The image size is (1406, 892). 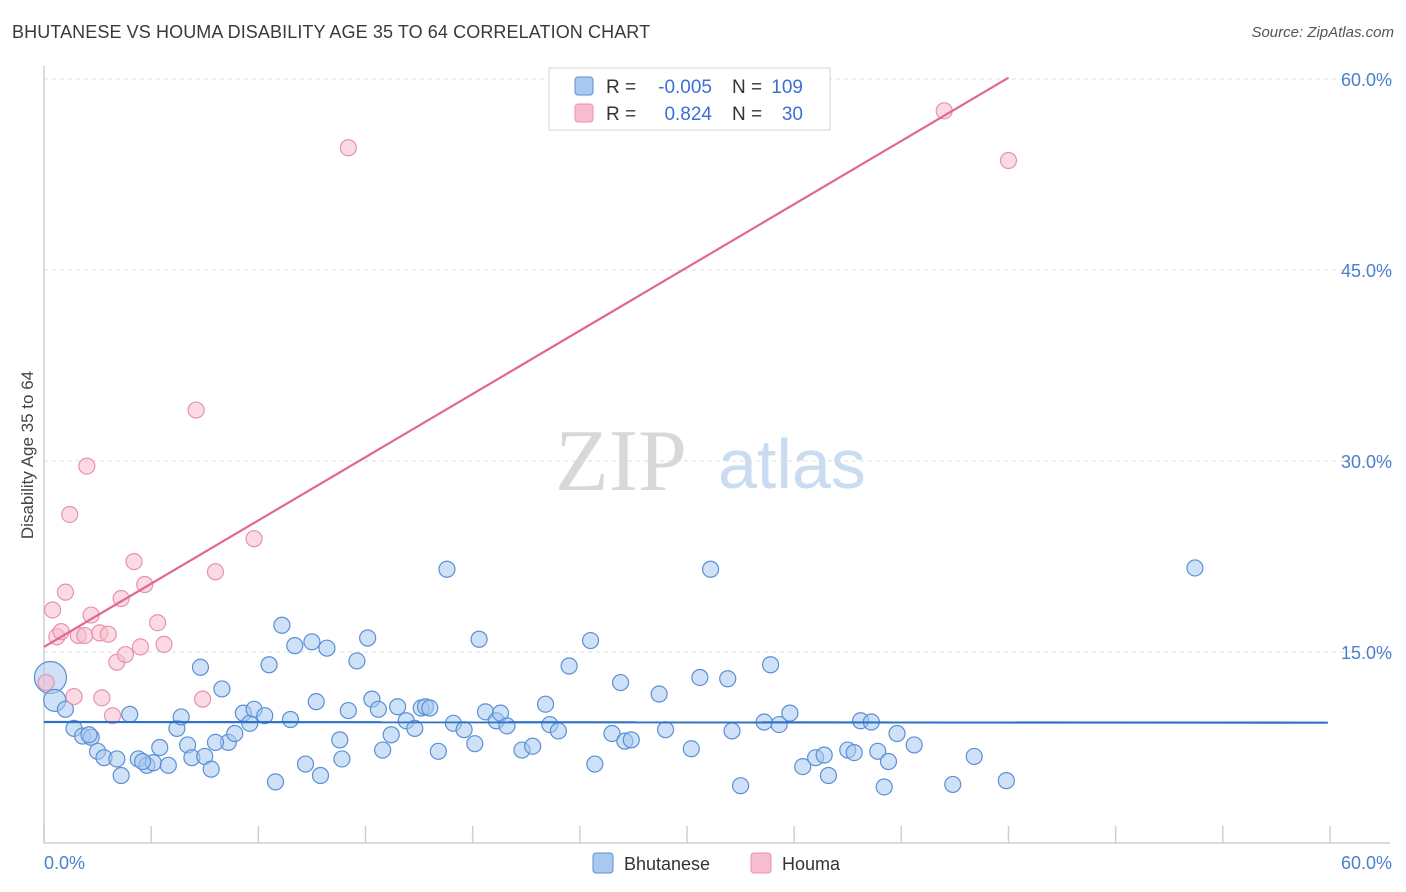 I want to click on x-tick-label-min: 0.0%, so click(x=64, y=863).